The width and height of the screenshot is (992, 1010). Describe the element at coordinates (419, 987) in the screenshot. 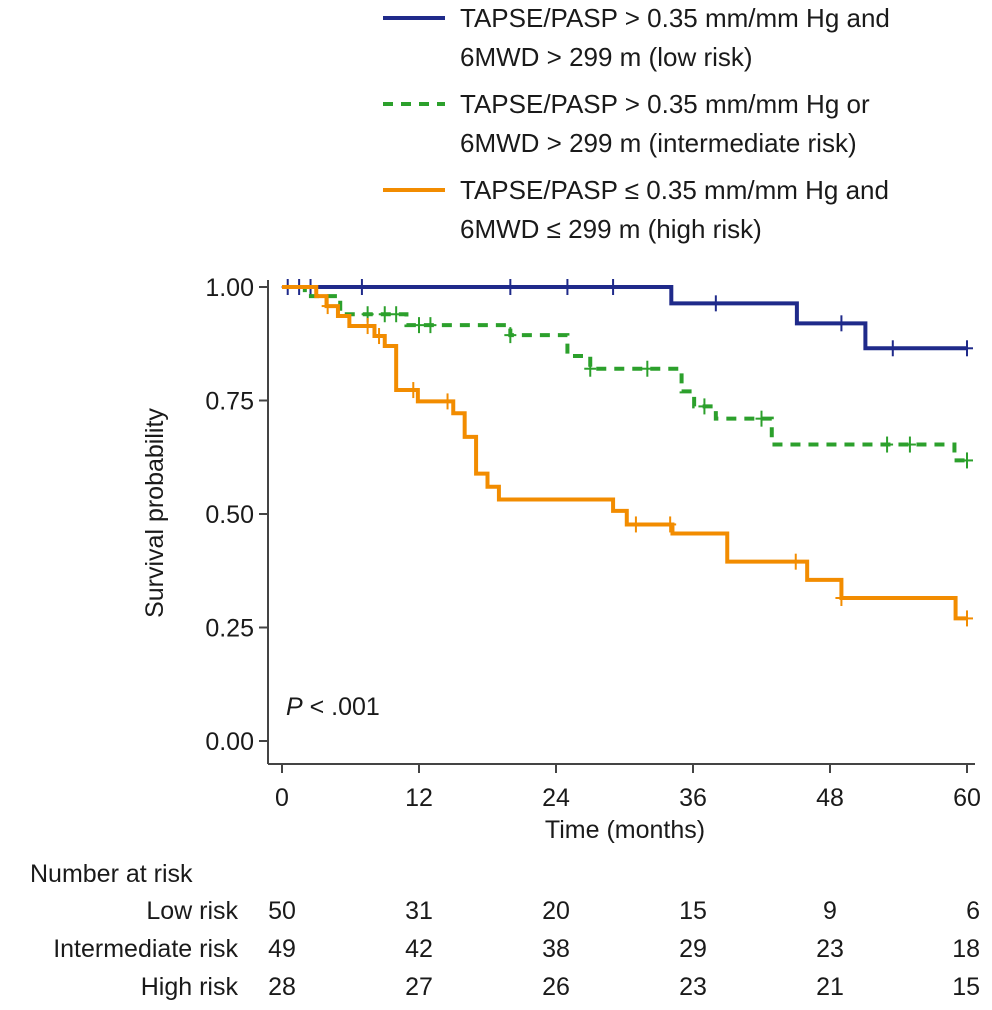

I see `risk-count: 27` at that location.